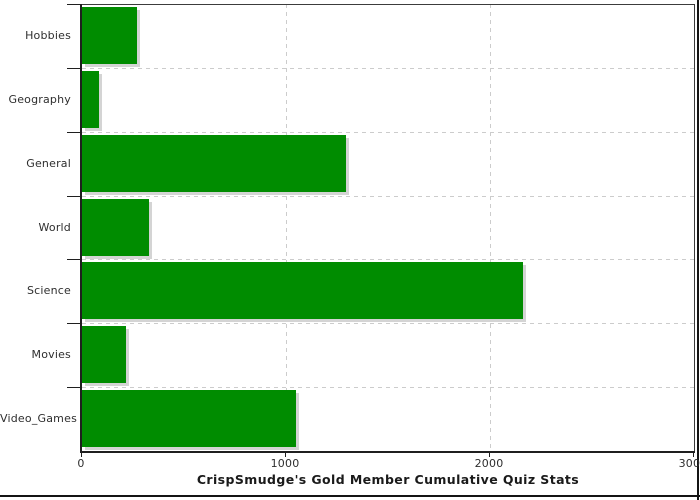 Image resolution: width=700 pixels, height=500 pixels. What do you see at coordinates (698, 250) in the screenshot?
I see `window-right-border` at bounding box center [698, 250].